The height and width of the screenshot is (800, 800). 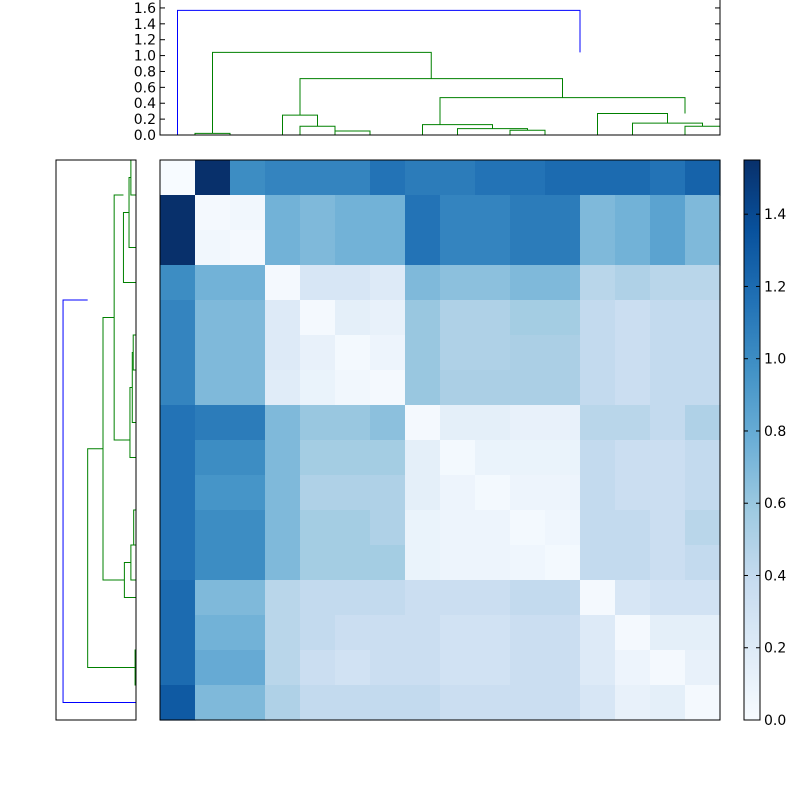 I want to click on top-dendrogram-y-axis: 0.00.20.40.60.81.01.21.41.6, so click(x=427, y=72).